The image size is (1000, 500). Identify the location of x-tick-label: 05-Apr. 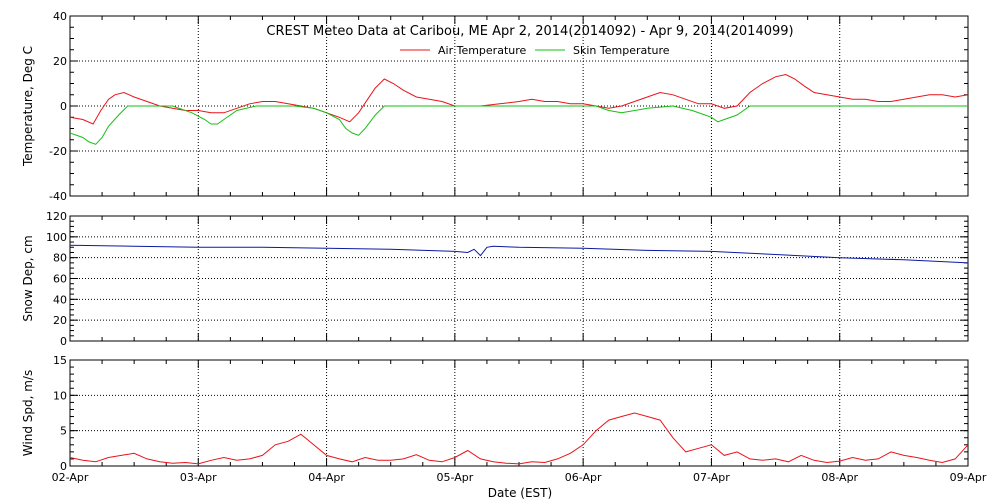
(454, 477).